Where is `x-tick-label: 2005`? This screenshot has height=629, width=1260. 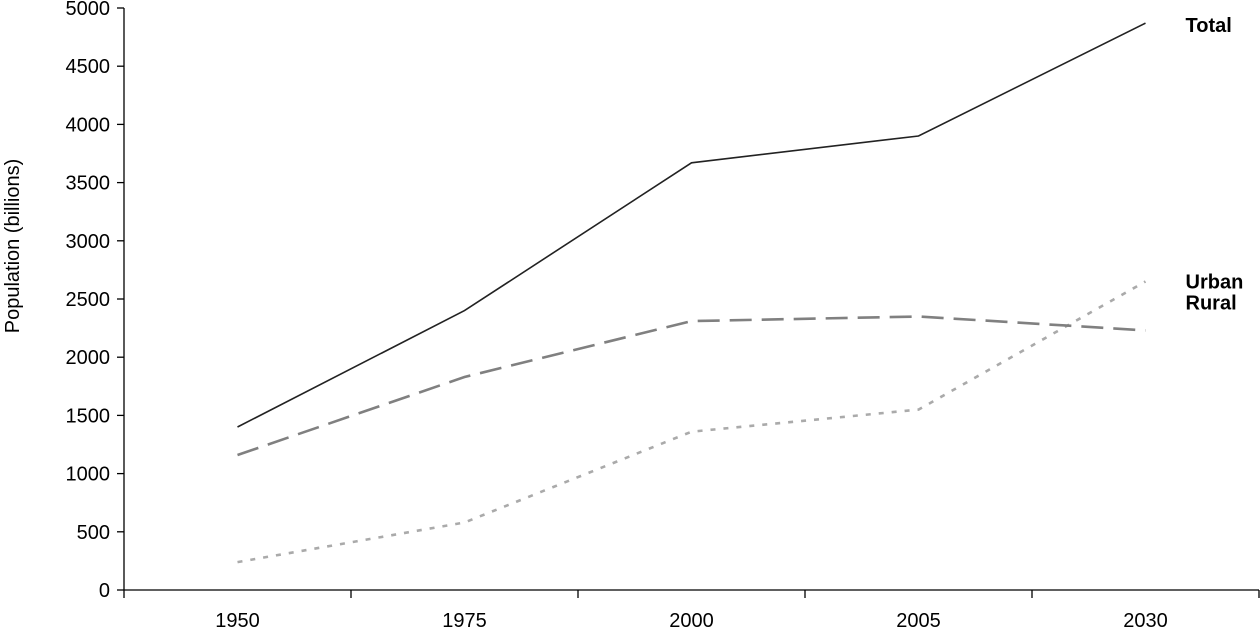
x-tick-label: 2005 is located at coordinates (918, 619).